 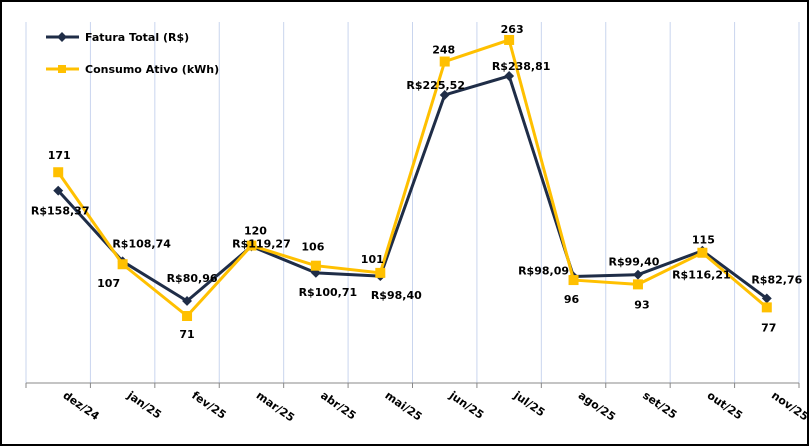 What do you see at coordinates (404, 406) in the screenshot?
I see `x-tick-label: mai/25` at bounding box center [404, 406].